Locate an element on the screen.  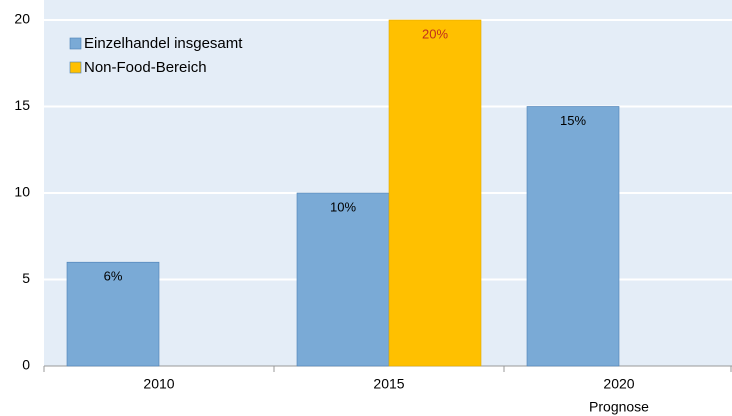
y-tick-label: 15 is located at coordinates (22, 105).